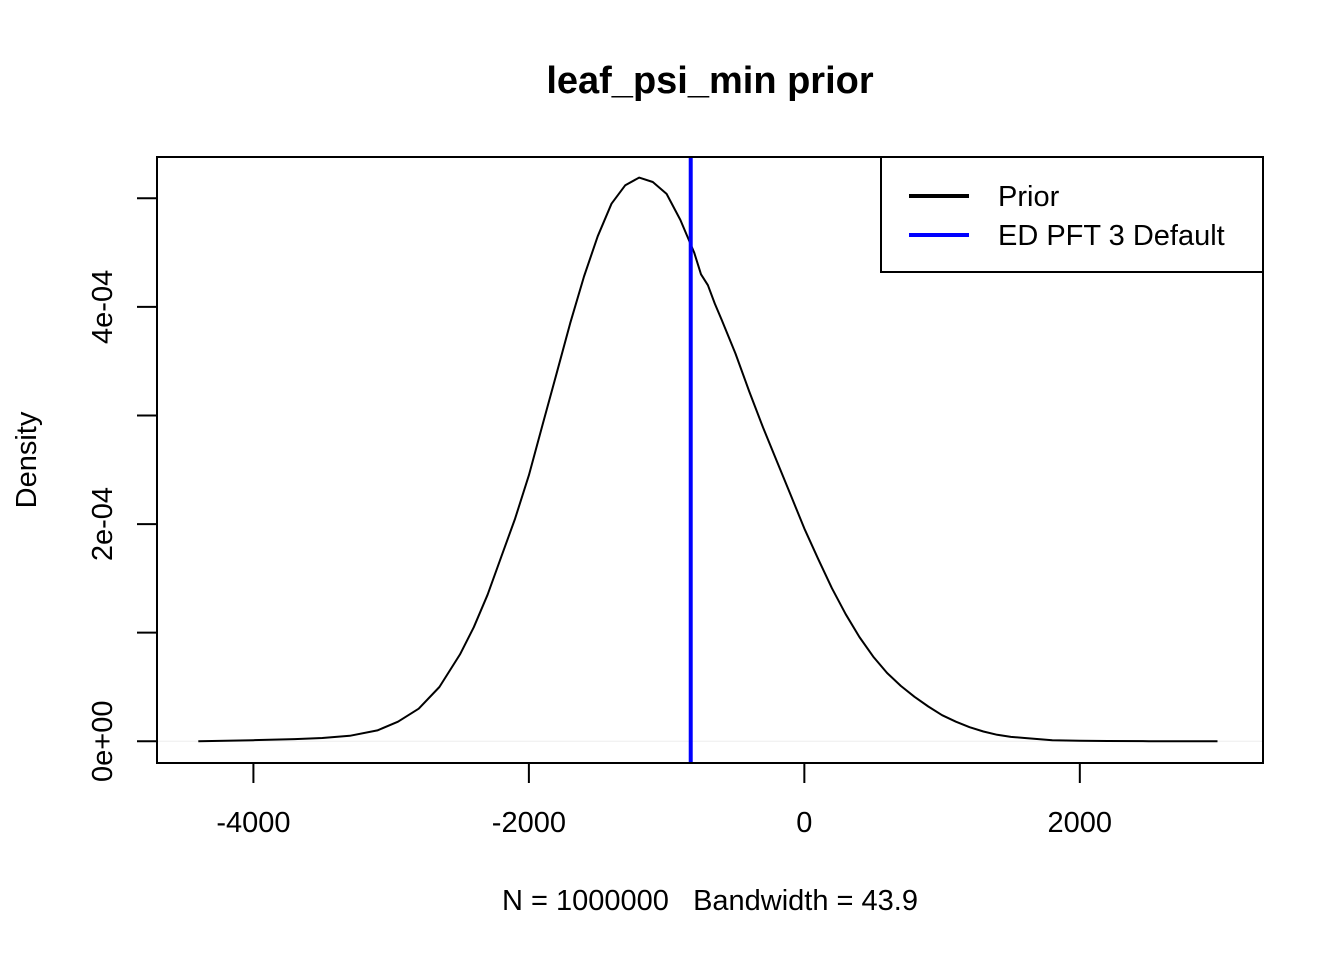 This screenshot has height=960, width=1344. What do you see at coordinates (1111, 236) in the screenshot?
I see `legend-label: ED PFT 3 Default` at bounding box center [1111, 236].